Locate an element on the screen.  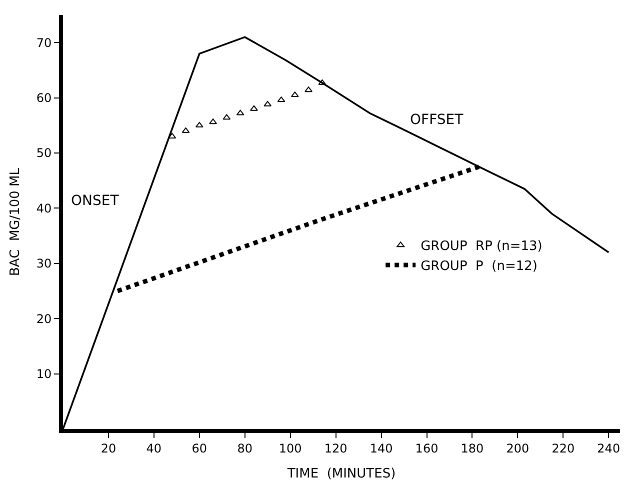
x-tick-label: 200 is located at coordinates (518, 448).